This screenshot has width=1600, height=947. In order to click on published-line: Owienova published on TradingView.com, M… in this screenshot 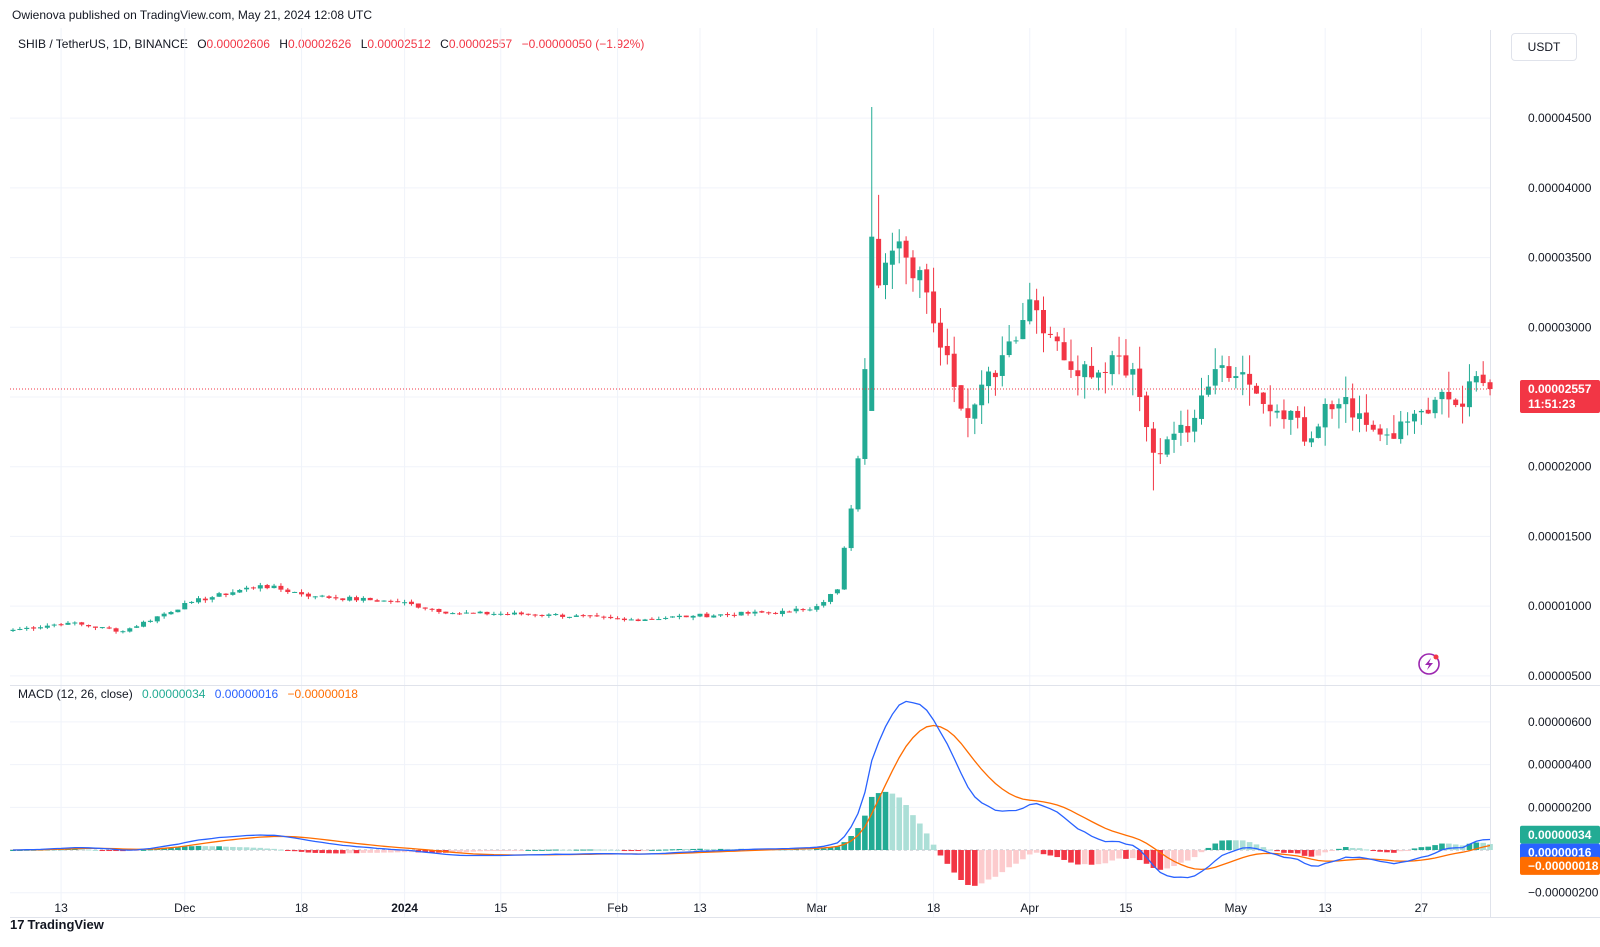, I will do `click(192, 15)`.